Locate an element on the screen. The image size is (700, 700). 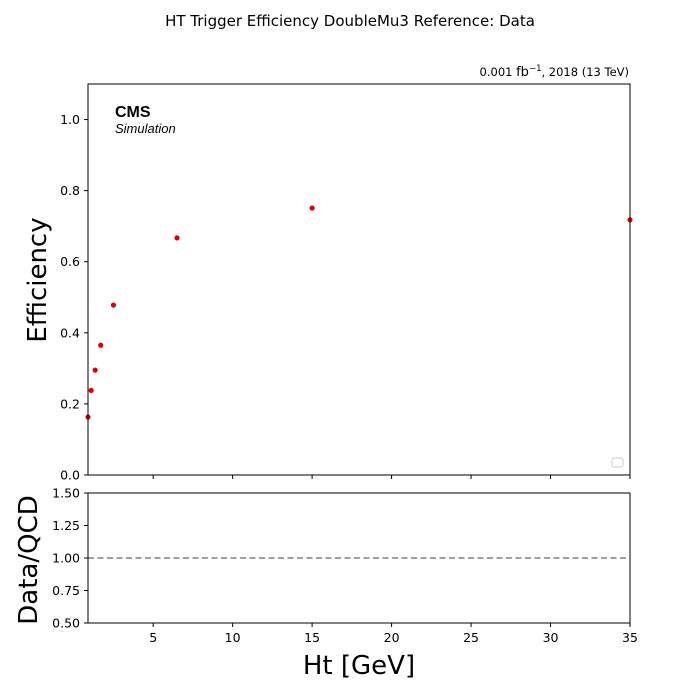
lumi-rest: , 2018 (13 TeV) is located at coordinates (585, 72).